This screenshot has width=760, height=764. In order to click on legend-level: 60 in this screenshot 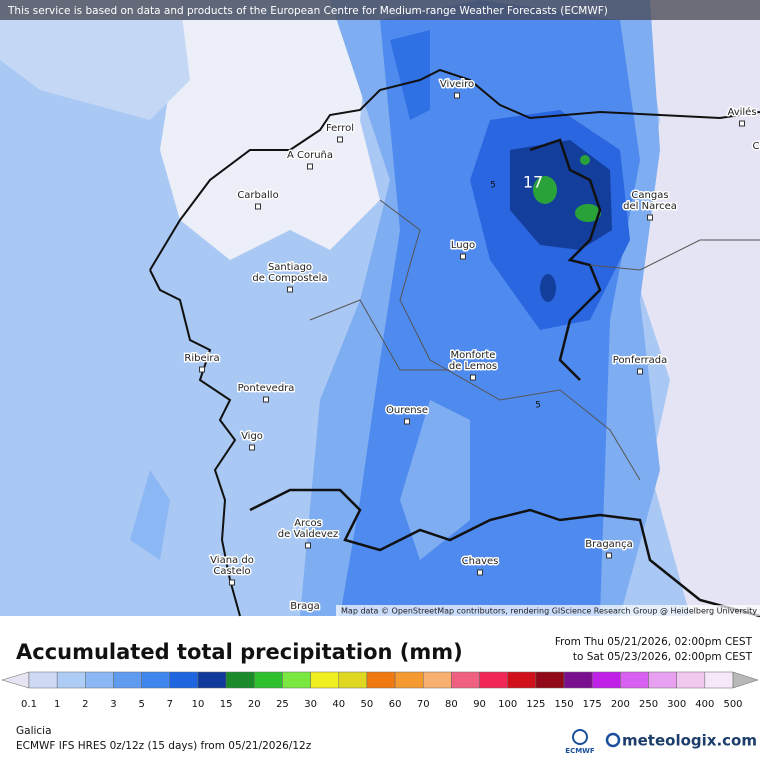, I will do `click(395, 704)`.